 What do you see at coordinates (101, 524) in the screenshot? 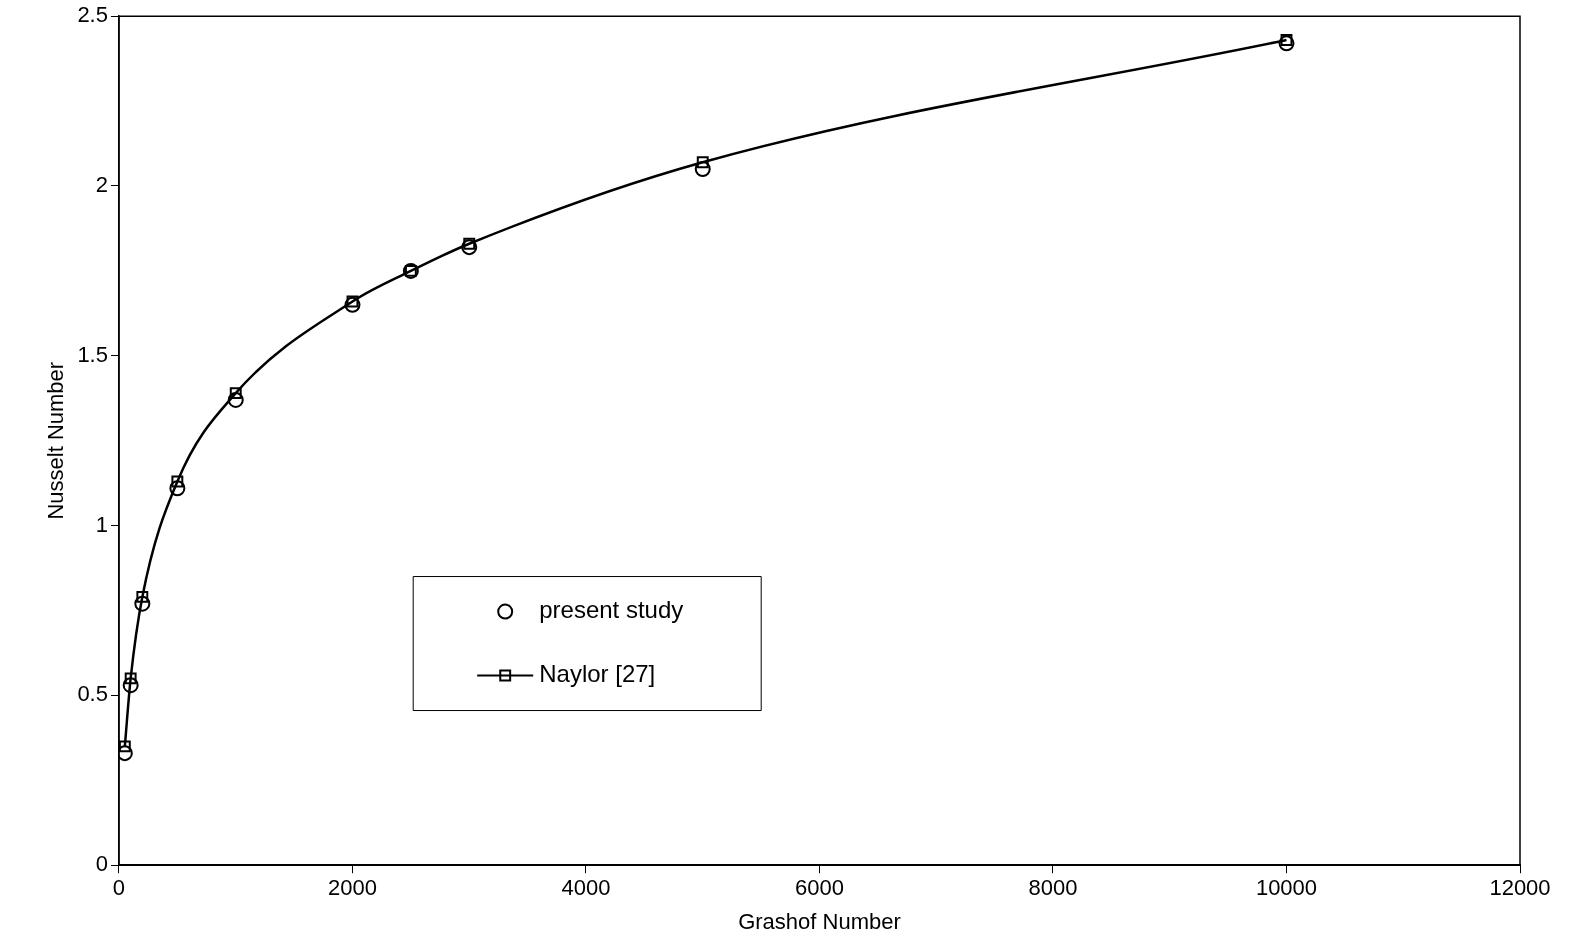
I see `y-tick-label: 1` at bounding box center [101, 524].